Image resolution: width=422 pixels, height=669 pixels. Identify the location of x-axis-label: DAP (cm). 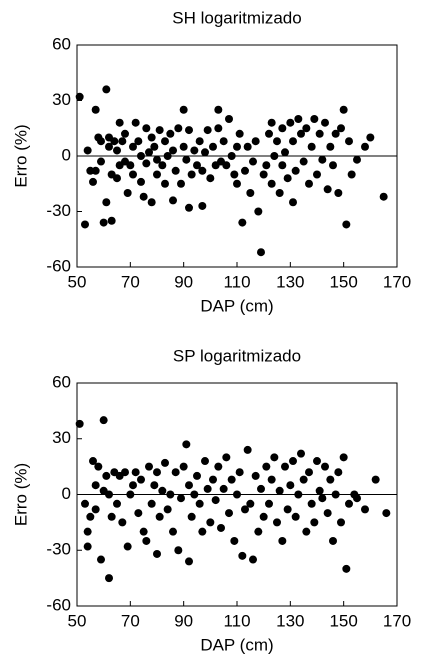
(236, 305).